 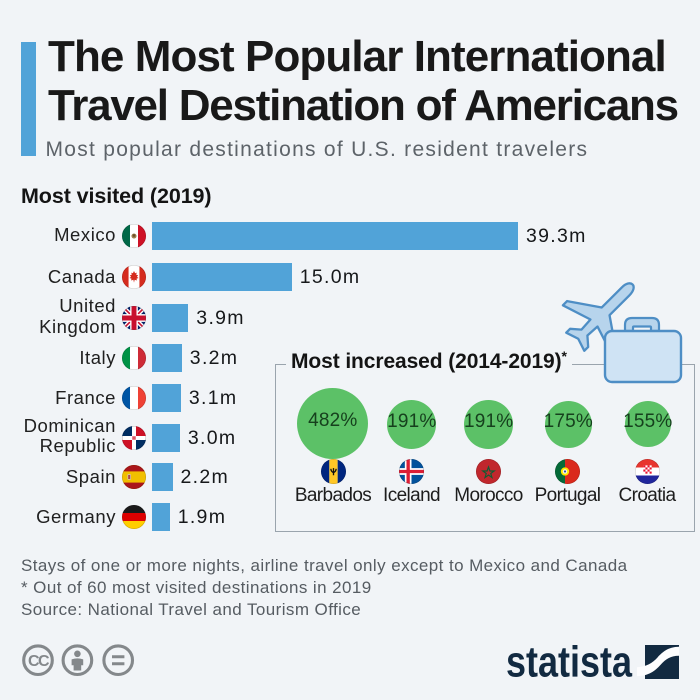 I want to click on svg-text: statista, so click(x=569, y=662).